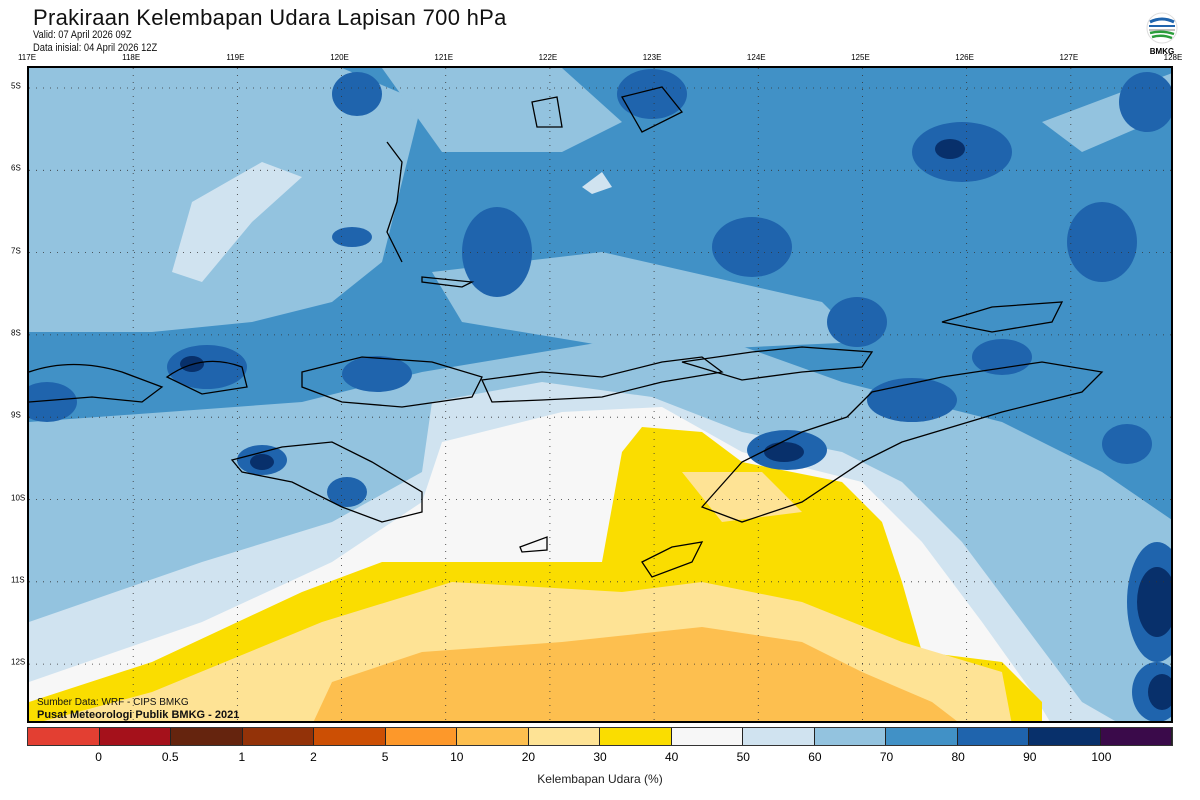  I want to click on latitude-label: 6S, so click(16, 168).